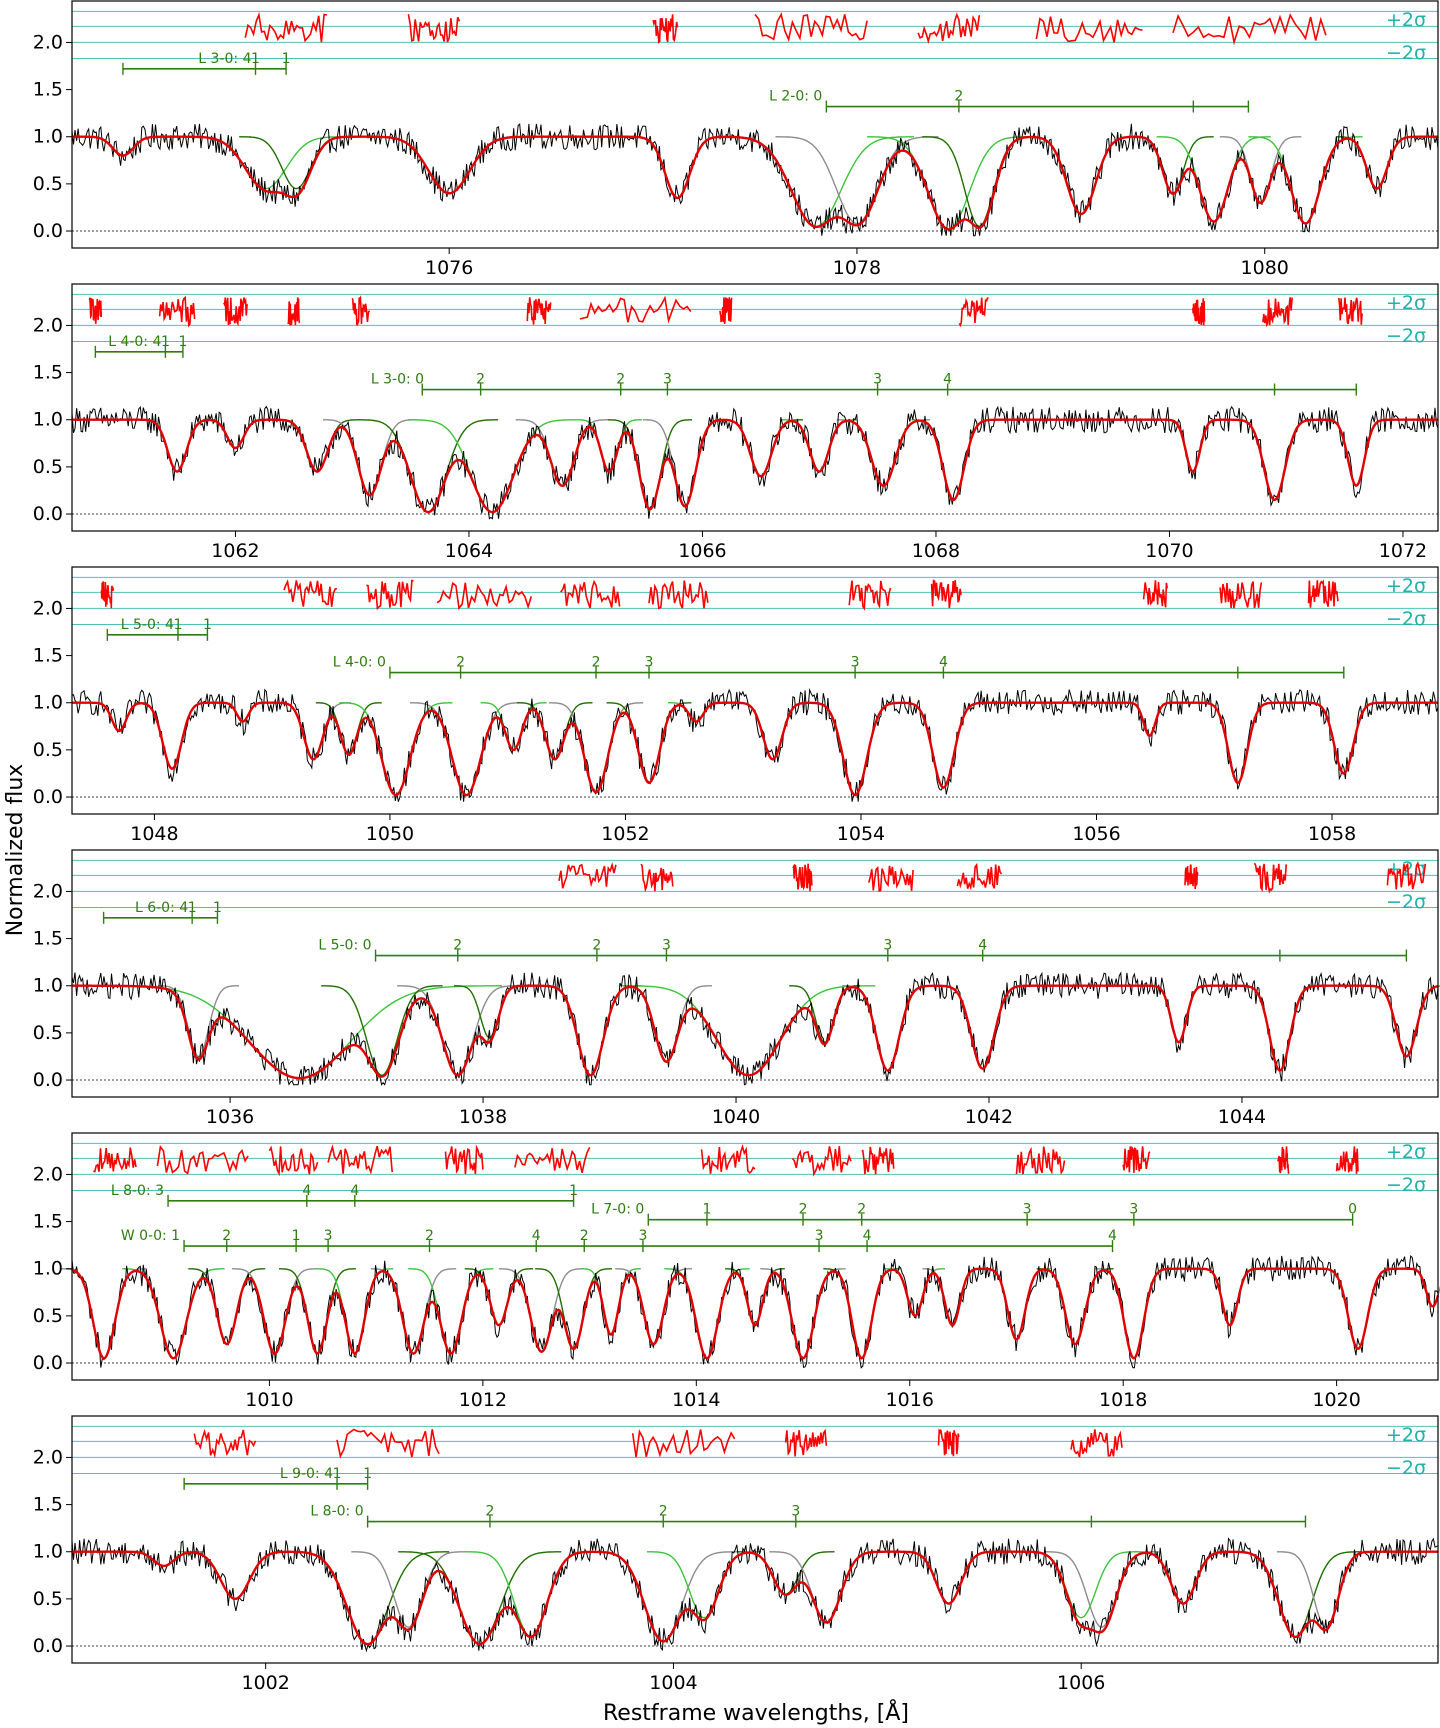  Describe the element at coordinates (483, 1117) in the screenshot. I see `x-tick-label: 1038` at that location.